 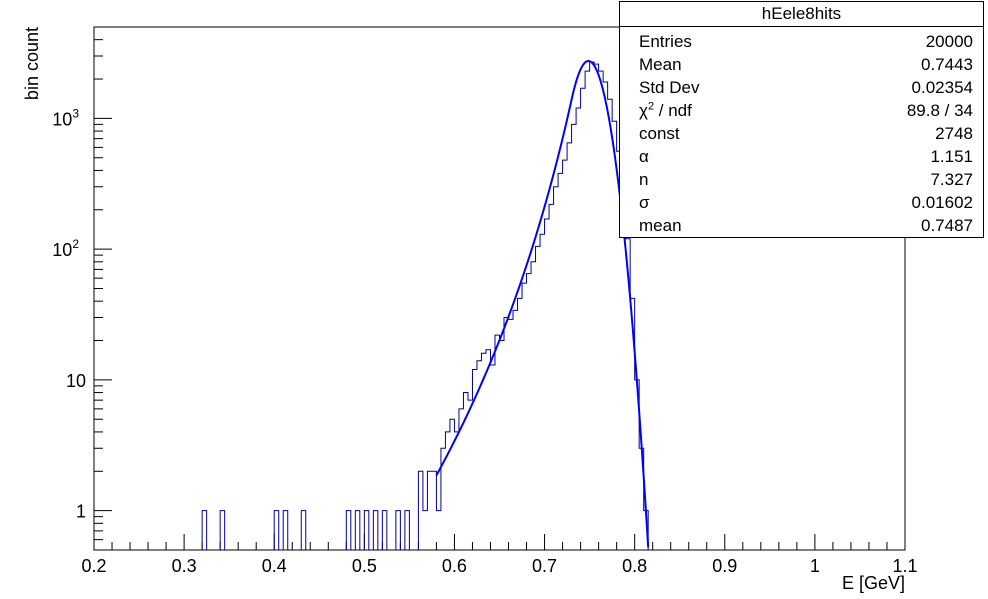 I want to click on x-tick-label: 0.9, so click(x=724, y=566).